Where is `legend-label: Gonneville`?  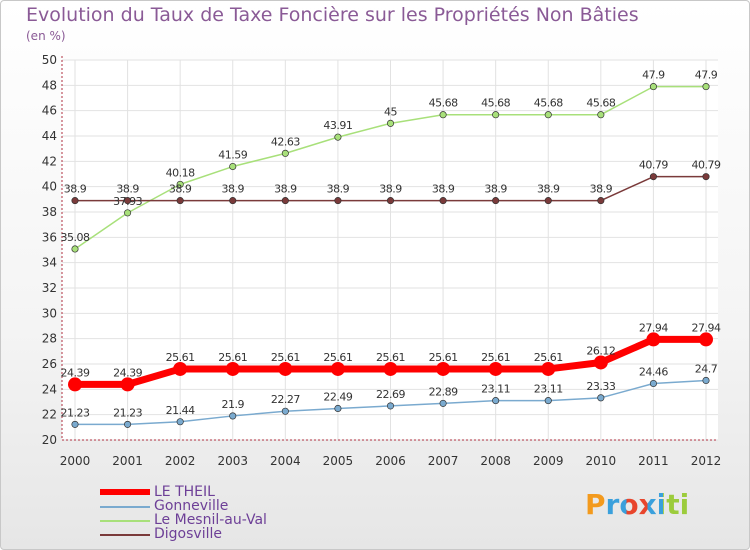 legend-label: Gonneville is located at coordinates (191, 506).